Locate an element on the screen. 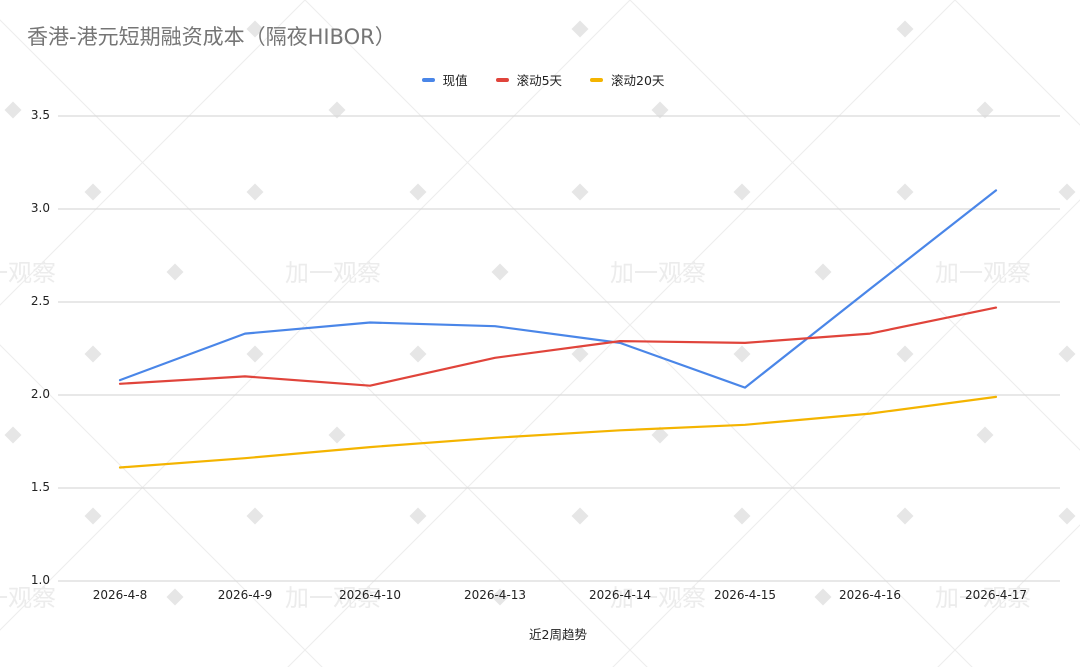 The image size is (1080, 667). x-tick-label: 2026-4-17 is located at coordinates (996, 595).